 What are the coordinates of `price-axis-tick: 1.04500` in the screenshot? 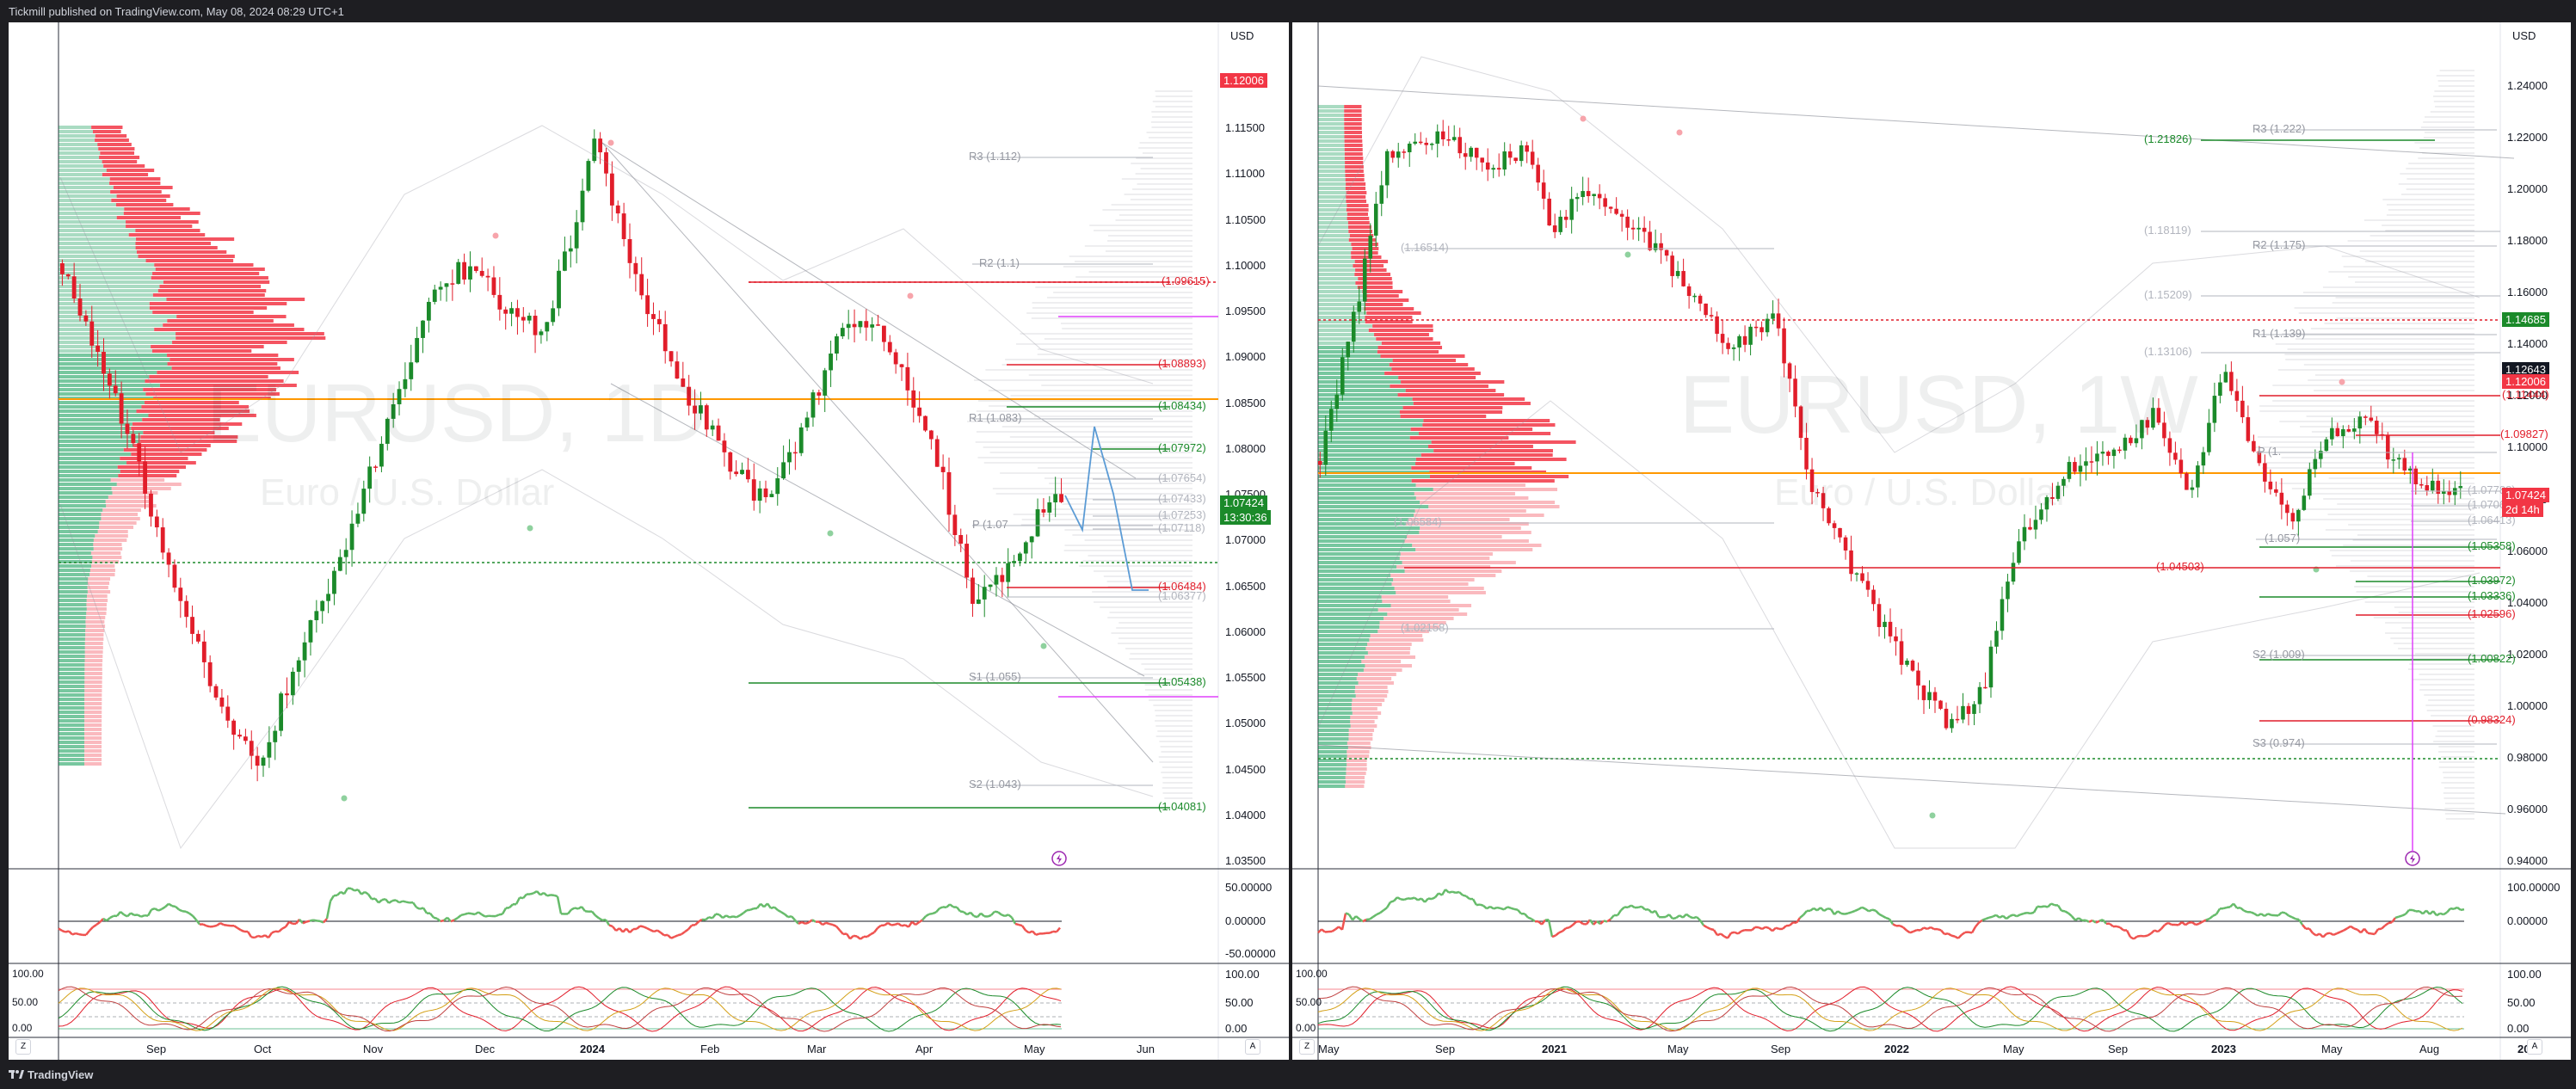 It's located at (1245, 769).